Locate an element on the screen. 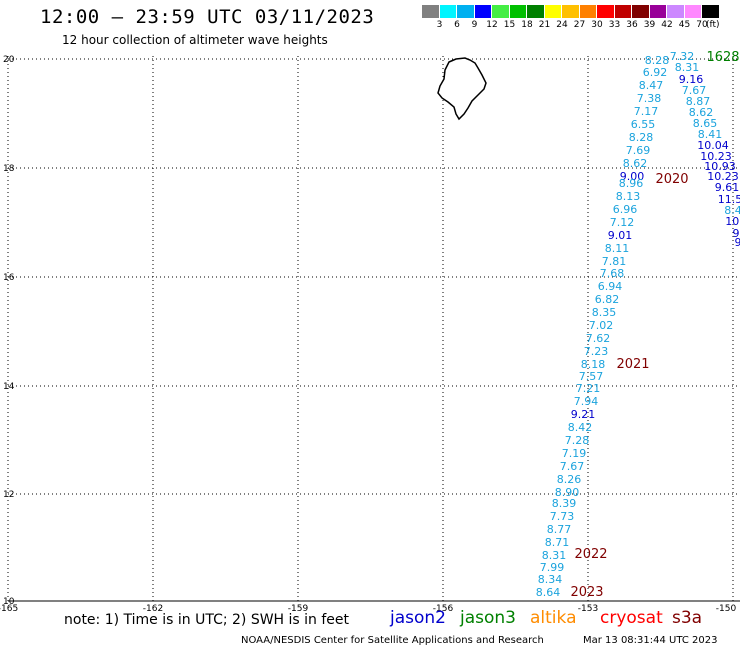 The height and width of the screenshot is (650, 740). wave-height-value: 7.38 is located at coordinates (649, 98).